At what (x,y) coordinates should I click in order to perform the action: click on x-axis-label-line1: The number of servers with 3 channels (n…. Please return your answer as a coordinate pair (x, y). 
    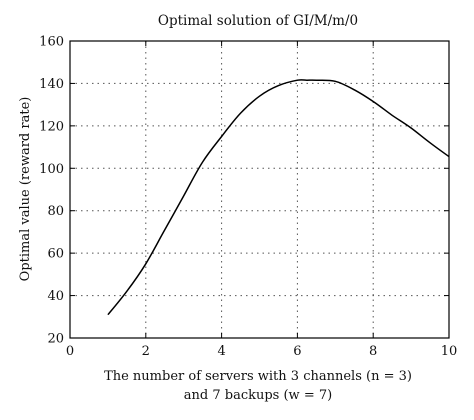
    Looking at the image, I should click on (258, 376).